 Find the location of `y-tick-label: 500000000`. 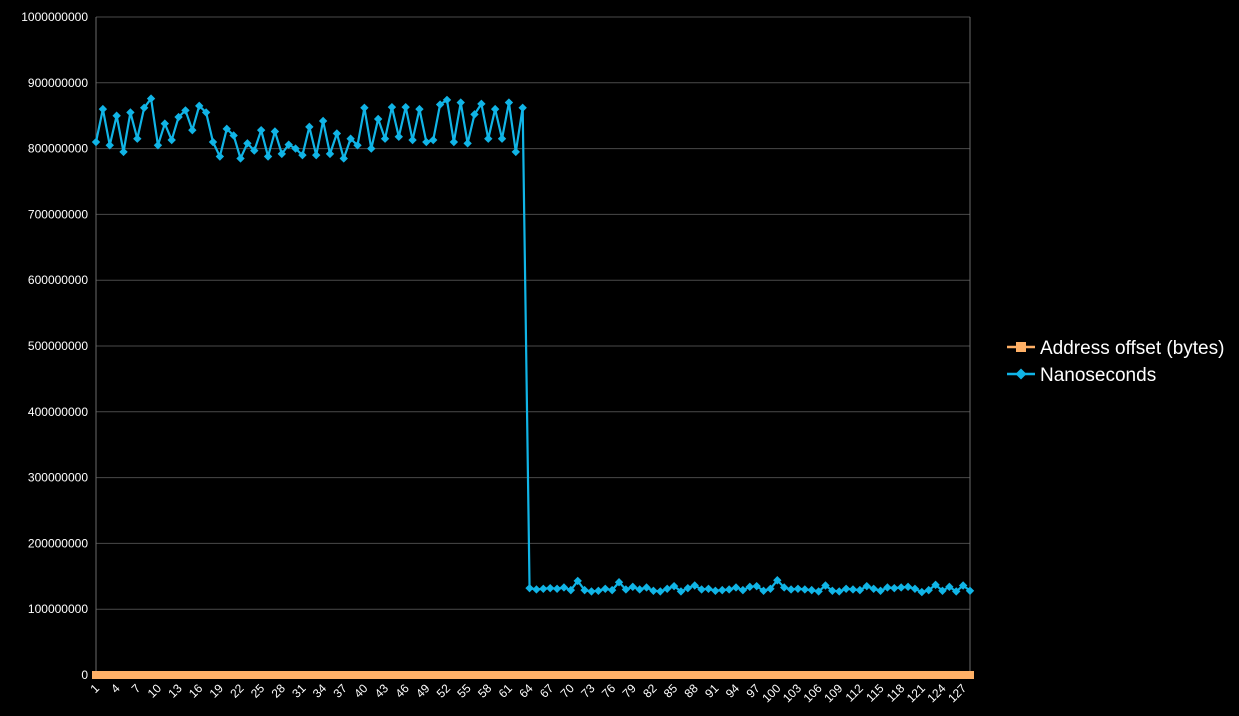

y-tick-label: 500000000 is located at coordinates (58, 346).